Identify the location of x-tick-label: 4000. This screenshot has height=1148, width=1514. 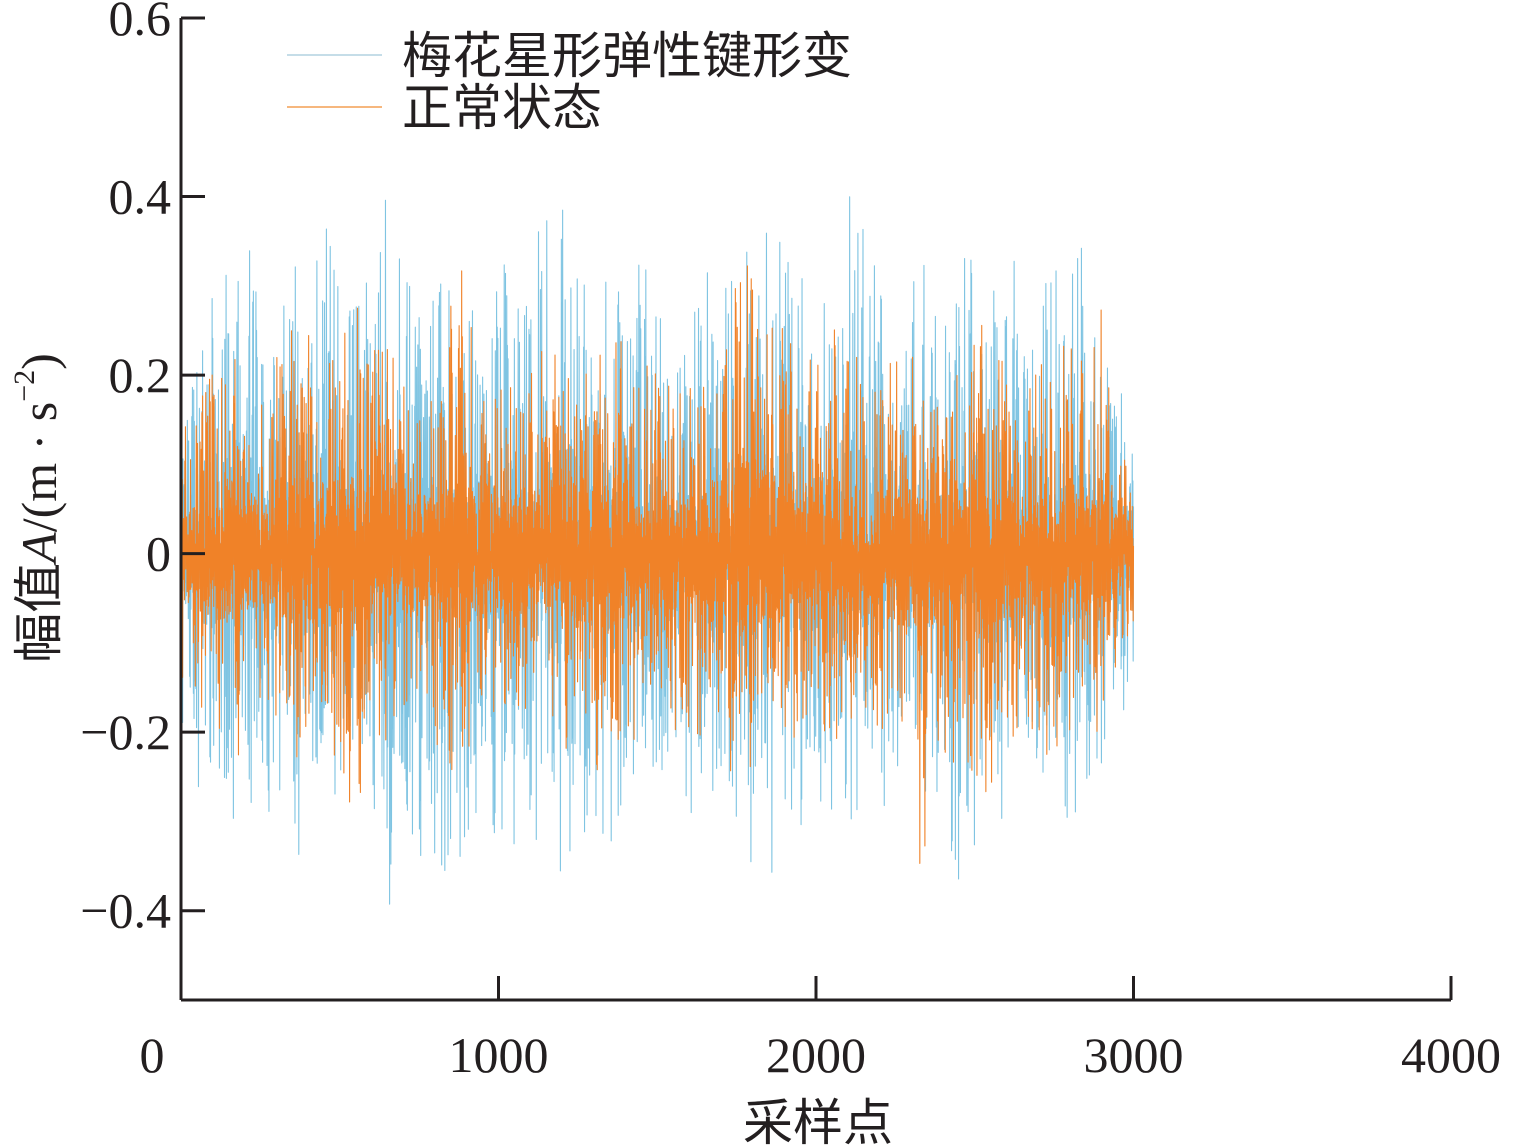
(1451, 1055).